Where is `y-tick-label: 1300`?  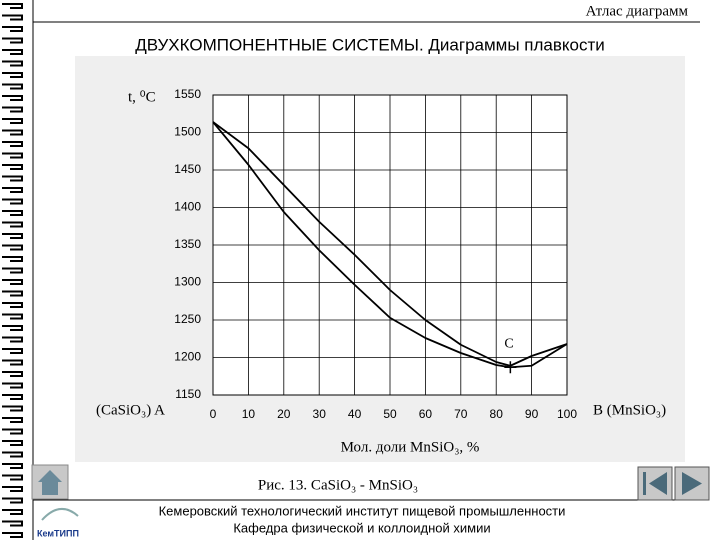
y-tick-label: 1300 is located at coordinates (187, 282).